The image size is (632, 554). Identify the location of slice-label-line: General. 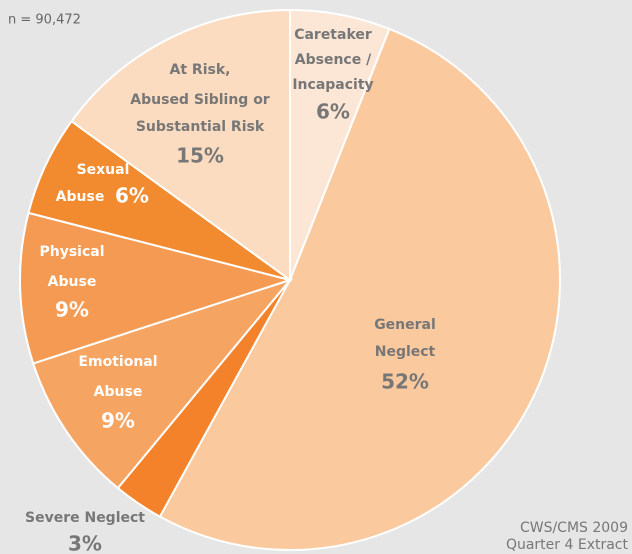
(405, 325).